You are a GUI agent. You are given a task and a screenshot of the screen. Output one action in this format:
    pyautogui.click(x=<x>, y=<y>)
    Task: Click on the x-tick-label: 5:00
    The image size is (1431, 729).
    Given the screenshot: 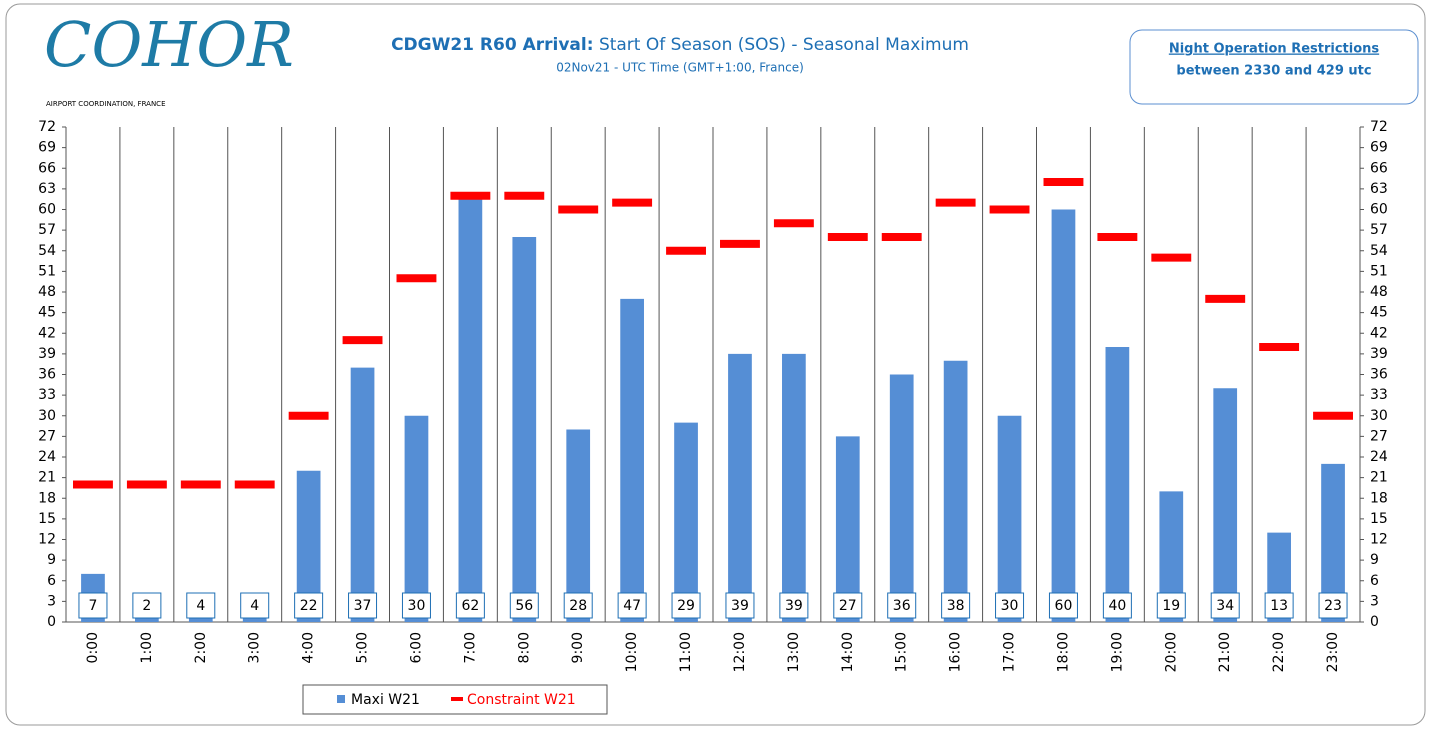 What is the action you would take?
    pyautogui.click(x=363, y=647)
    